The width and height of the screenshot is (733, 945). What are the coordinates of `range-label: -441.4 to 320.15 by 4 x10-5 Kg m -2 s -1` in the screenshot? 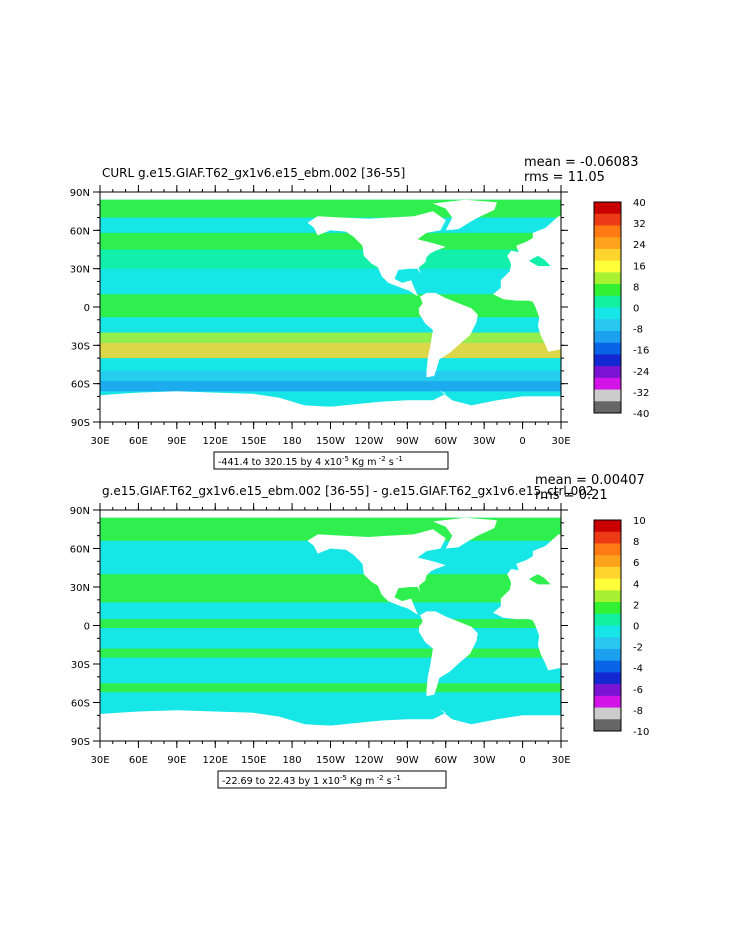 It's located at (310, 461).